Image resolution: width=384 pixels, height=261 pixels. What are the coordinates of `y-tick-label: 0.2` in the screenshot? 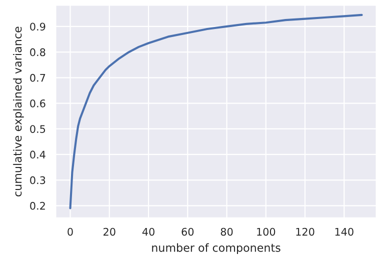 It's located at (37, 206).